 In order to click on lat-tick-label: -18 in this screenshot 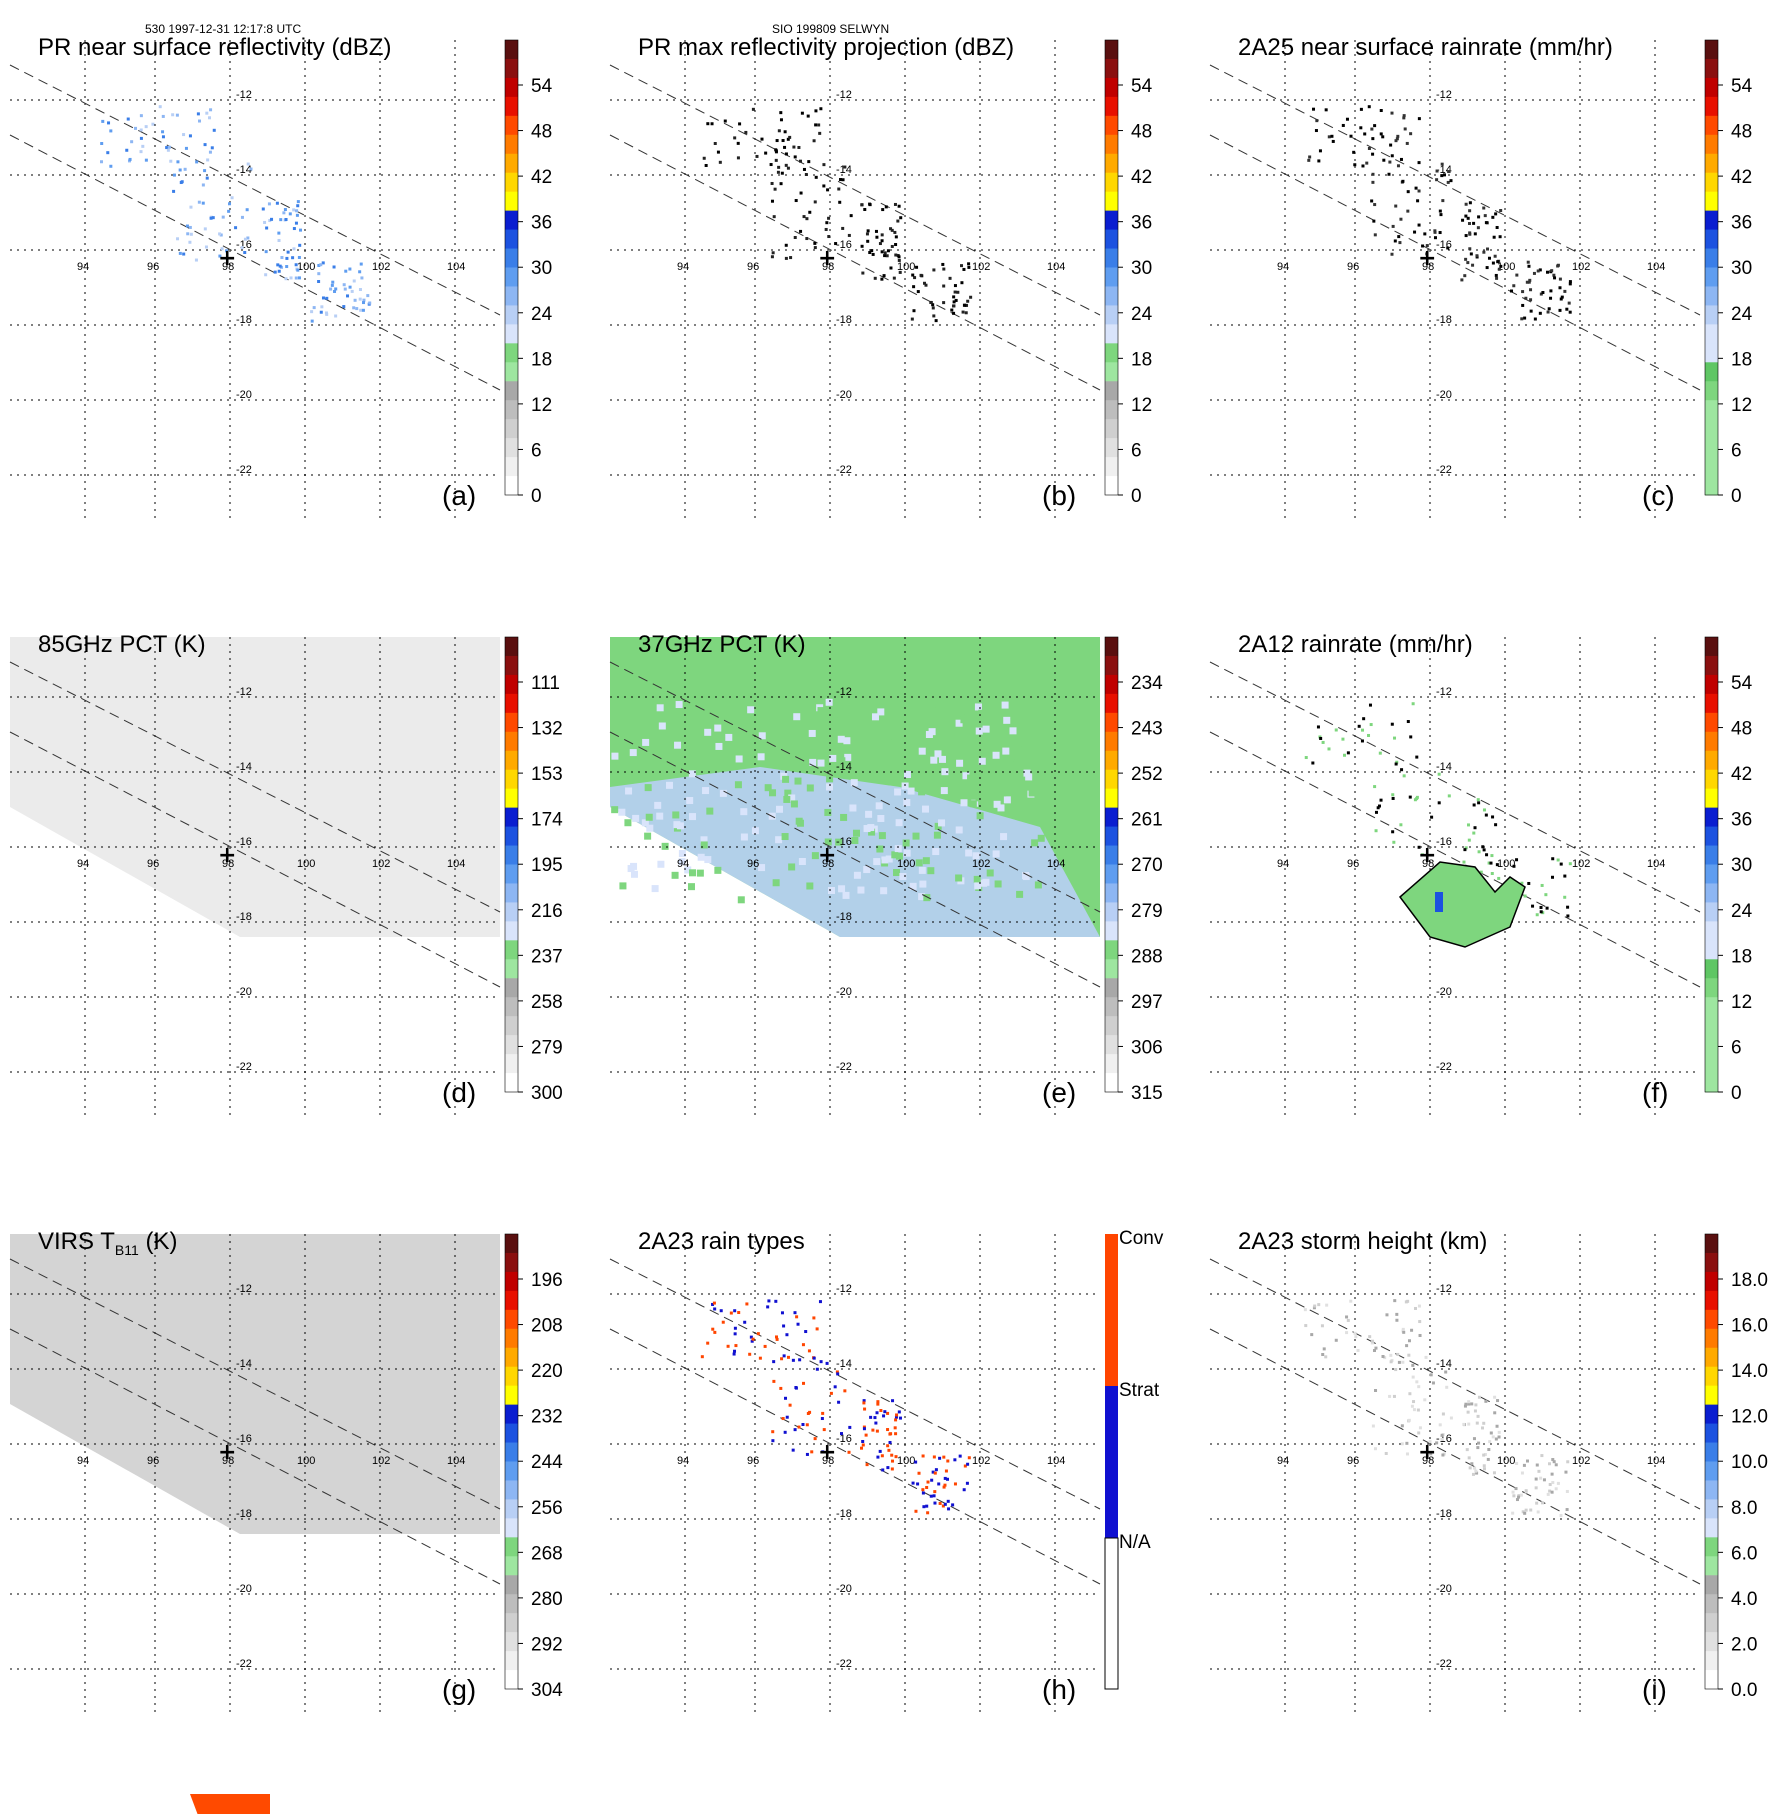, I will do `click(244, 1514)`.